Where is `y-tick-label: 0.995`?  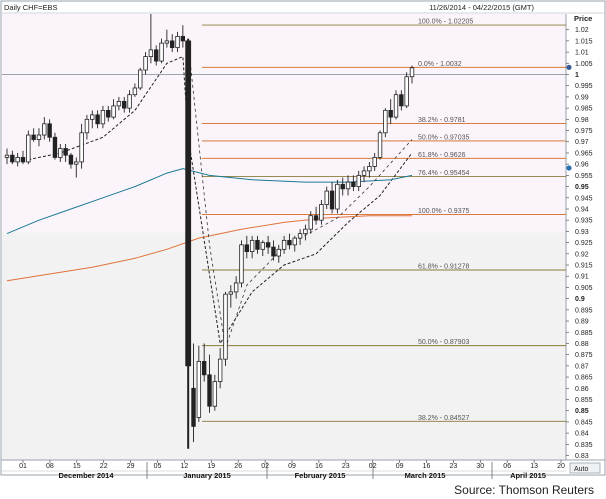 y-tick-label: 0.995 is located at coordinates (584, 86).